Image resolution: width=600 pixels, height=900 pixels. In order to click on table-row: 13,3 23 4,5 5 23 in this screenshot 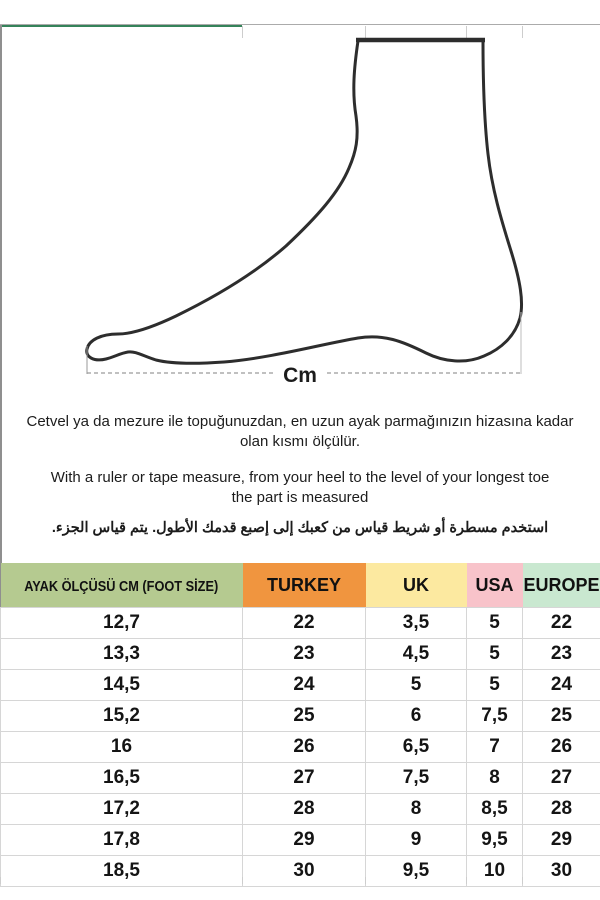, I will do `click(300, 654)`.